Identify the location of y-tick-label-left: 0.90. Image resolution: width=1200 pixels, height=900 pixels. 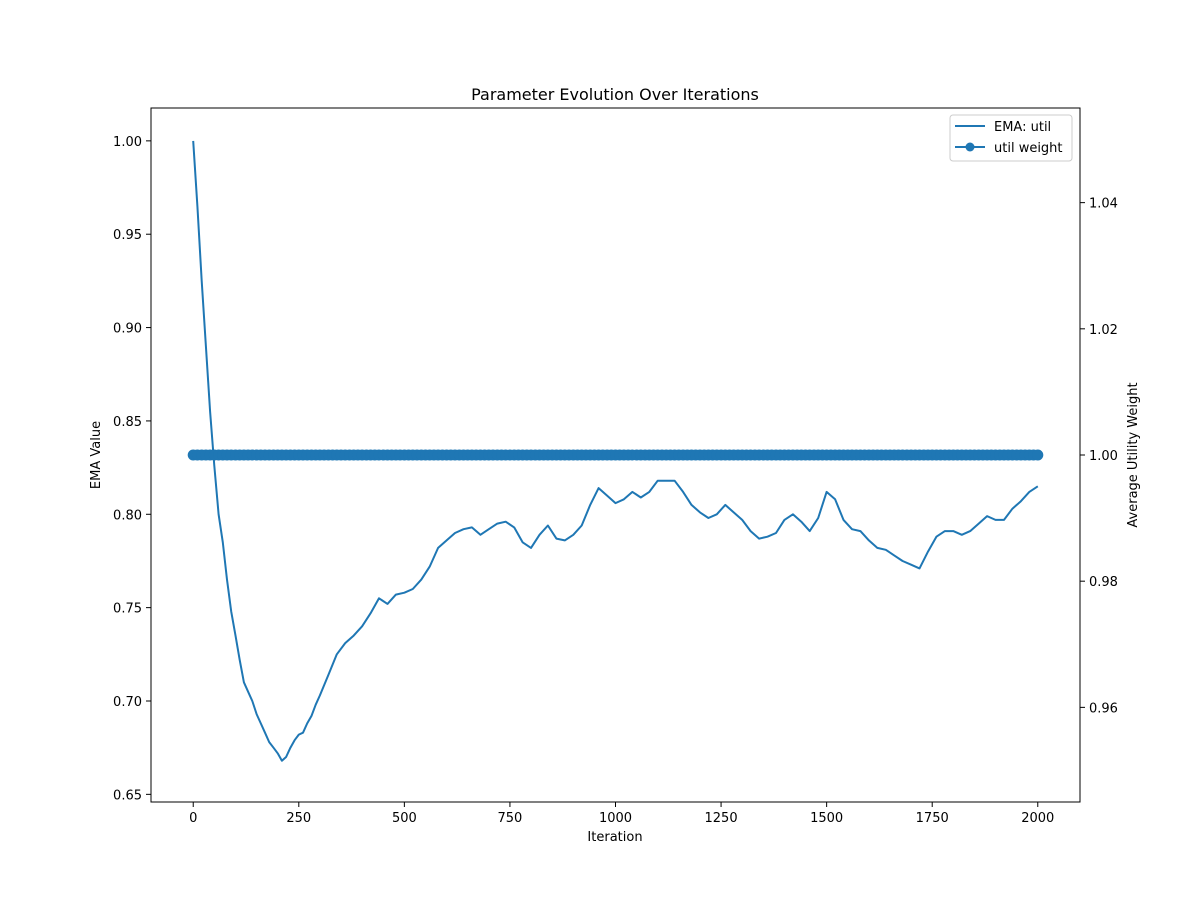
(127, 329).